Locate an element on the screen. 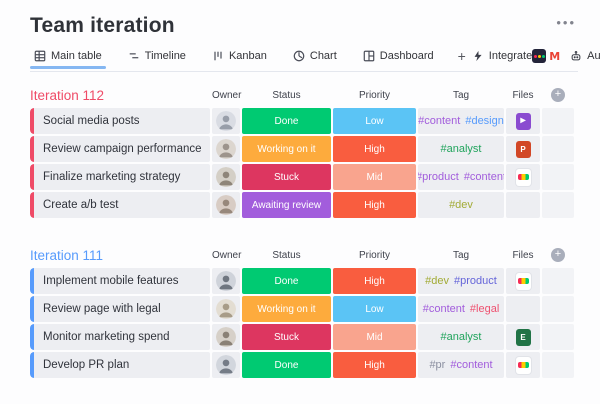 The height and width of the screenshot is (404, 600). task-name-cell: Finalize marketing strategy is located at coordinates (120, 177).